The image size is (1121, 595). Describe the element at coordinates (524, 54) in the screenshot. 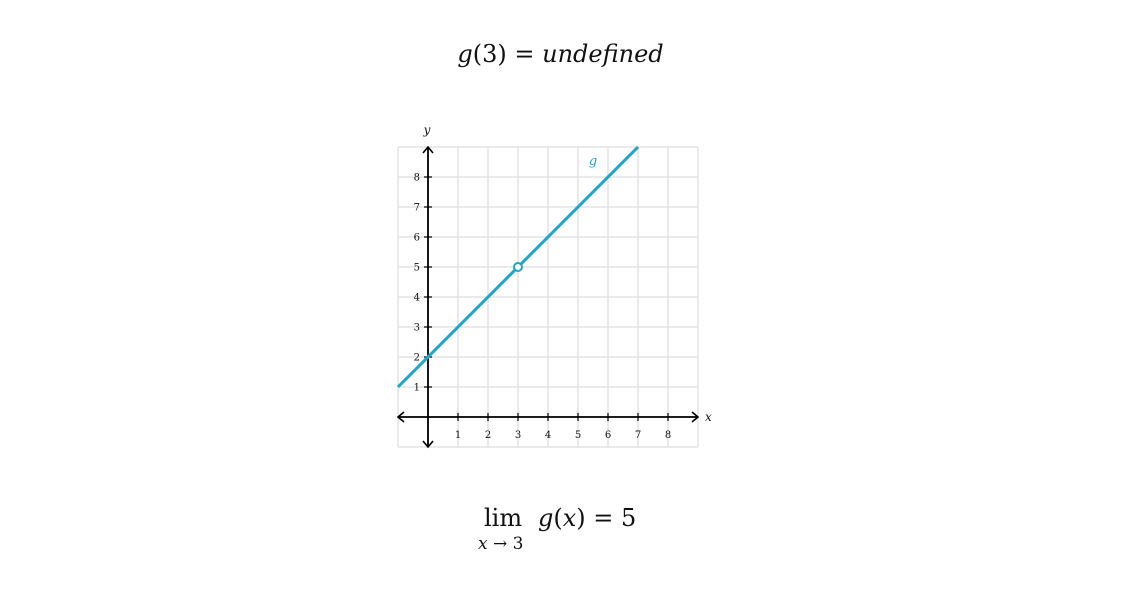

I see `eq-top-equals: =` at that location.